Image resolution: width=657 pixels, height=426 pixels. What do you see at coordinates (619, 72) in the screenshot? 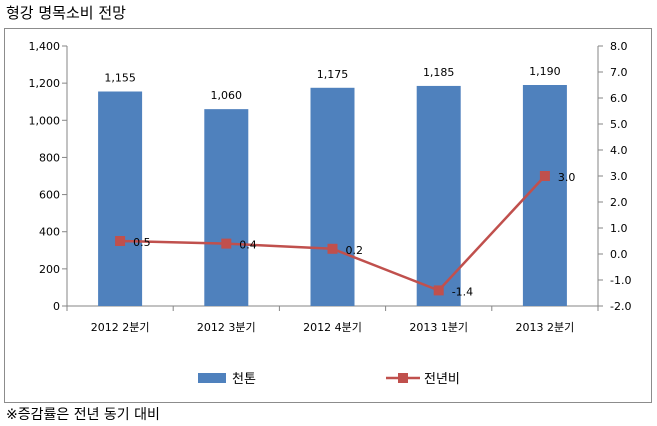
I see `right-tick-label: 7.0` at bounding box center [619, 72].